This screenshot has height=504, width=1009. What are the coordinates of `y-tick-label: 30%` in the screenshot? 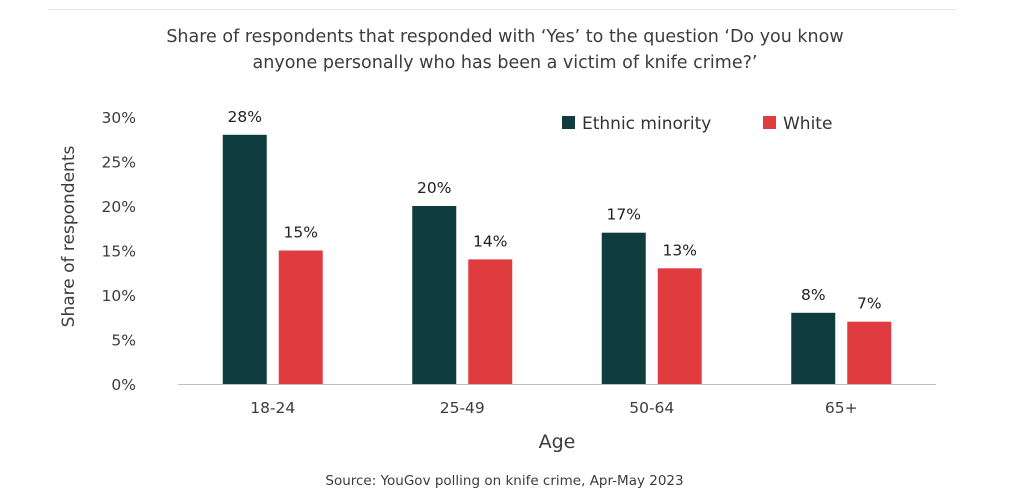 It's located at (119, 118).